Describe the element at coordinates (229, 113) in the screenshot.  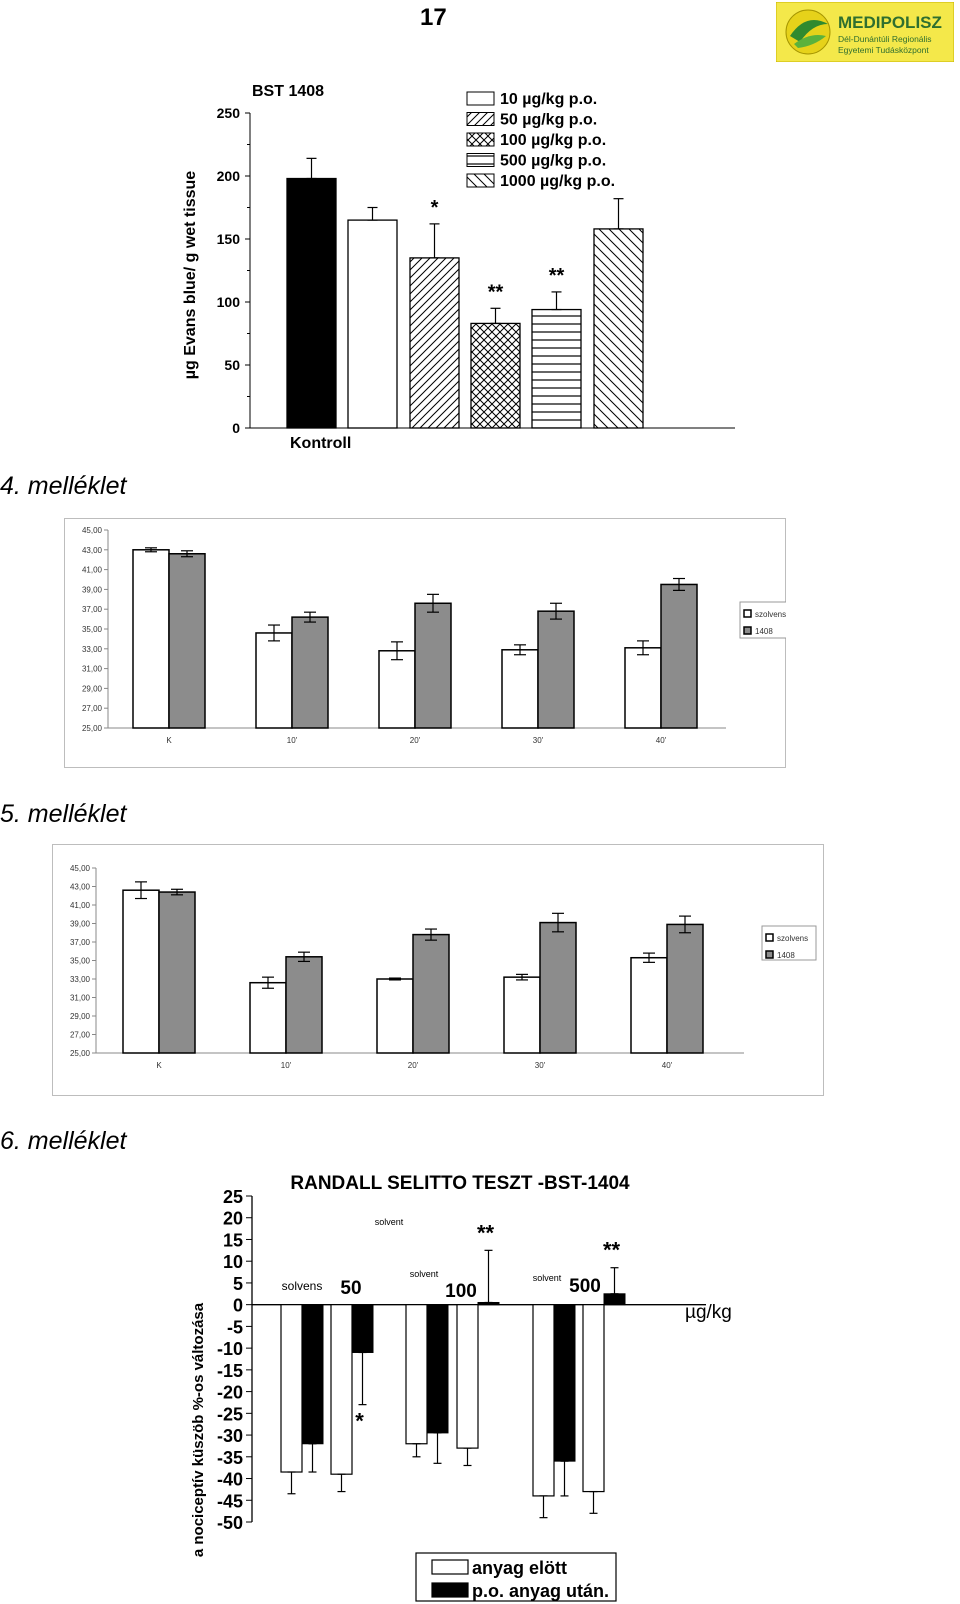
I see `chart1-ytick-label: 250` at that location.